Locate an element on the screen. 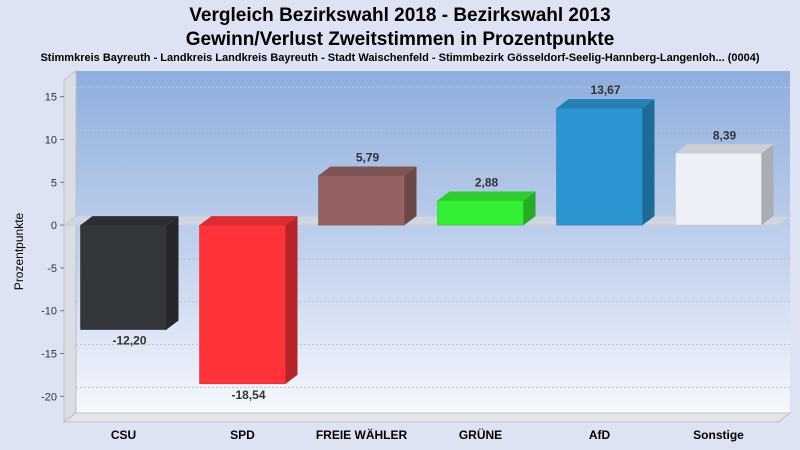 This screenshot has height=450, width=800. x-tick-label: CSU is located at coordinates (123, 435).